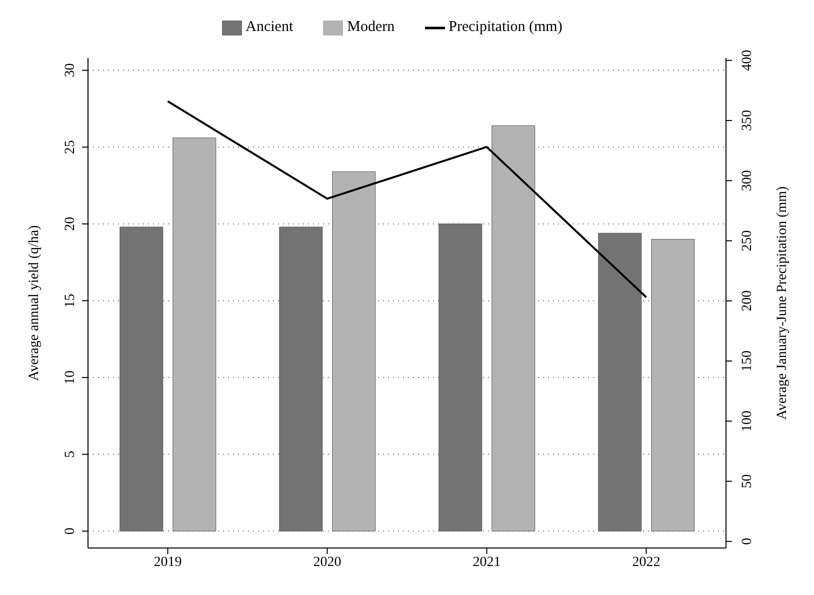 This screenshot has height=595, width=814. Describe the element at coordinates (747, 241) in the screenshot. I see `y2-tick-label: 250` at that location.